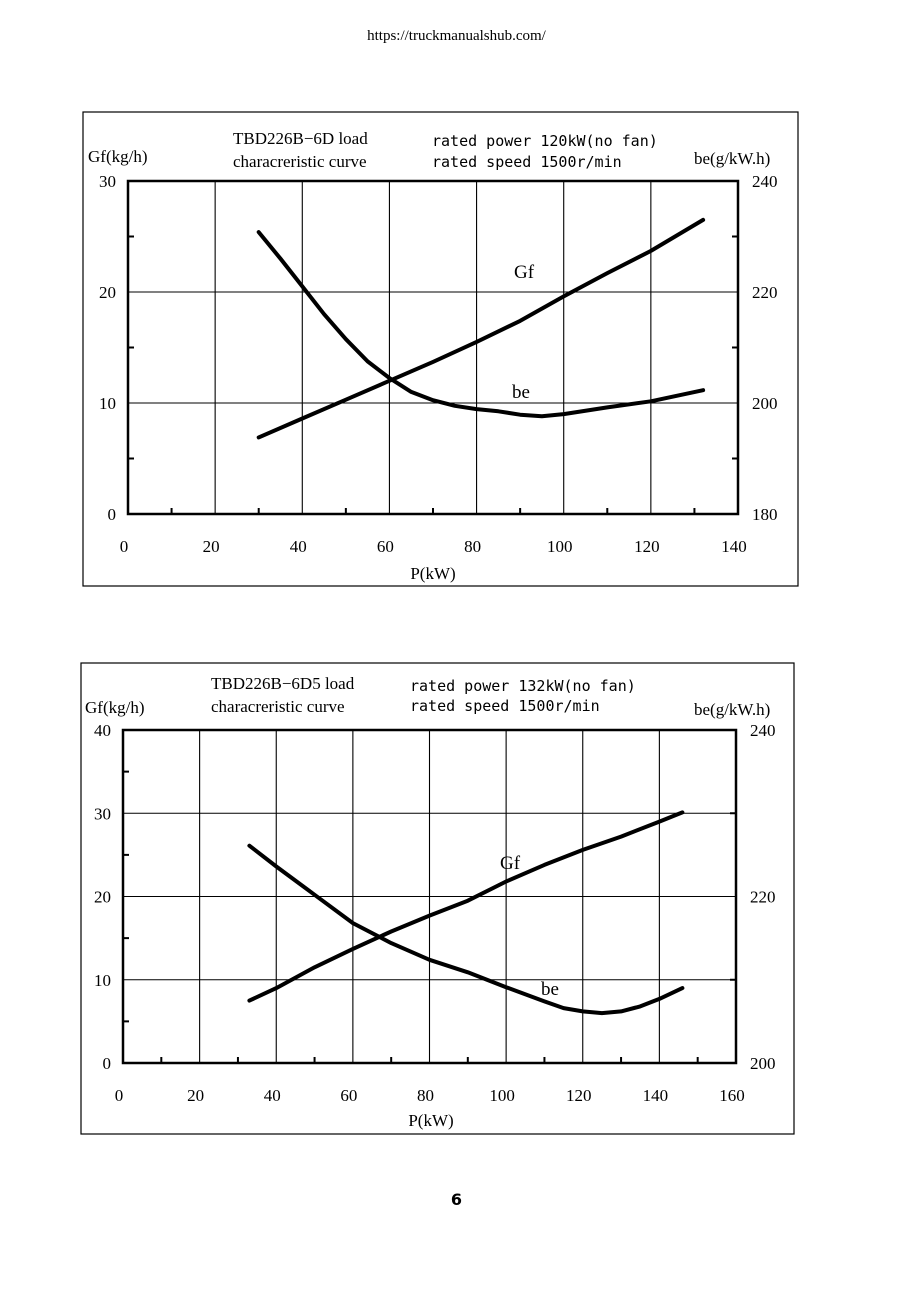 This screenshot has width=913, height=1306. Describe the element at coordinates (102, 730) in the screenshot. I see `y-left-tick-label: 40` at that location.